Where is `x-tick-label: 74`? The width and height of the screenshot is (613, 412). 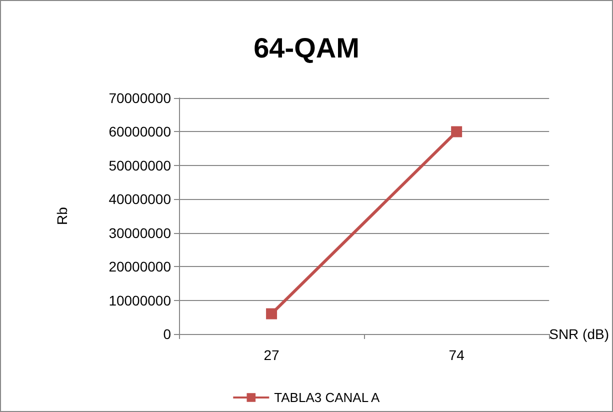 x-tick-label: 74 is located at coordinates (456, 355).